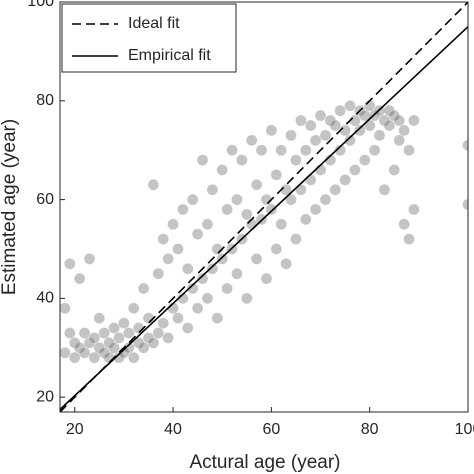  Describe the element at coordinates (10, 207) in the screenshot. I see `y-axis-label: Estimated age (year)` at that location.